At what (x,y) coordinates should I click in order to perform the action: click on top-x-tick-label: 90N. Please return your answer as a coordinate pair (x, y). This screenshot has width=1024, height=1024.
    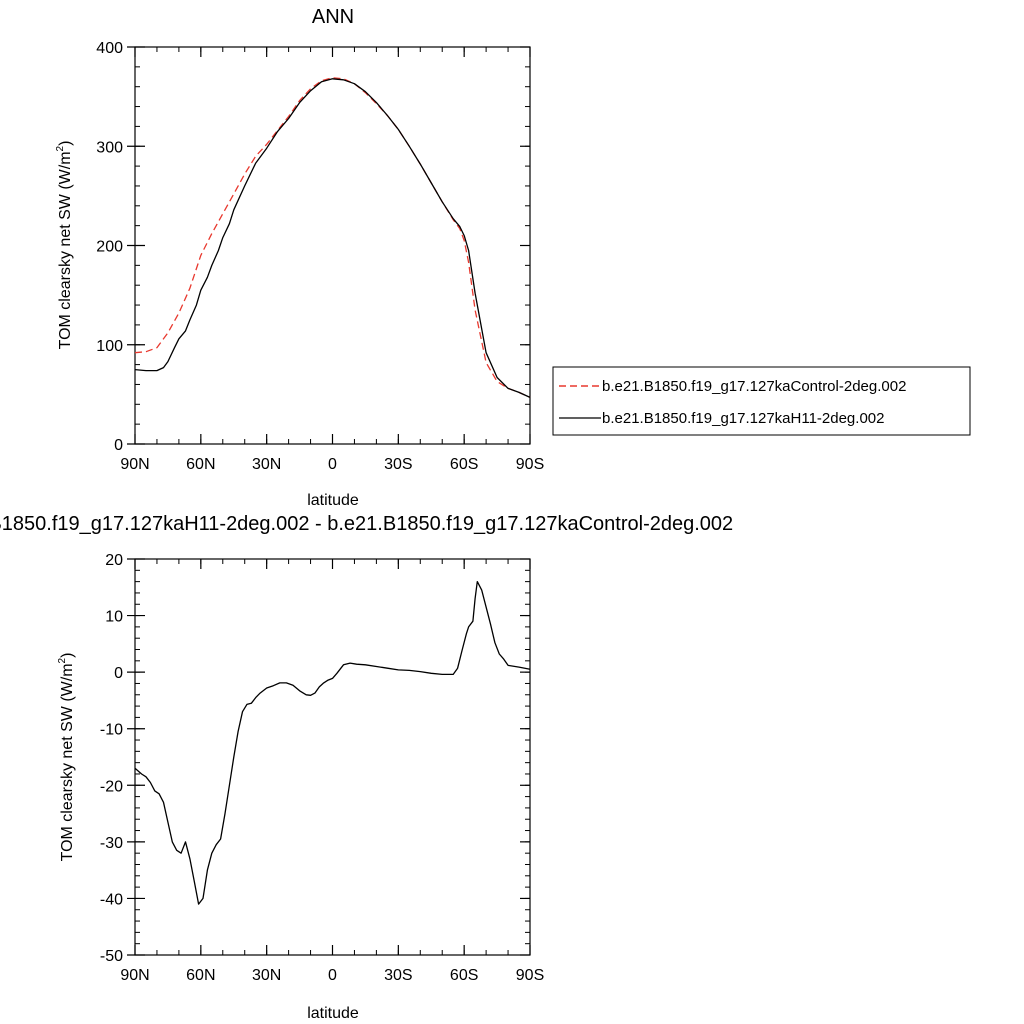
    Looking at the image, I should click on (134, 464).